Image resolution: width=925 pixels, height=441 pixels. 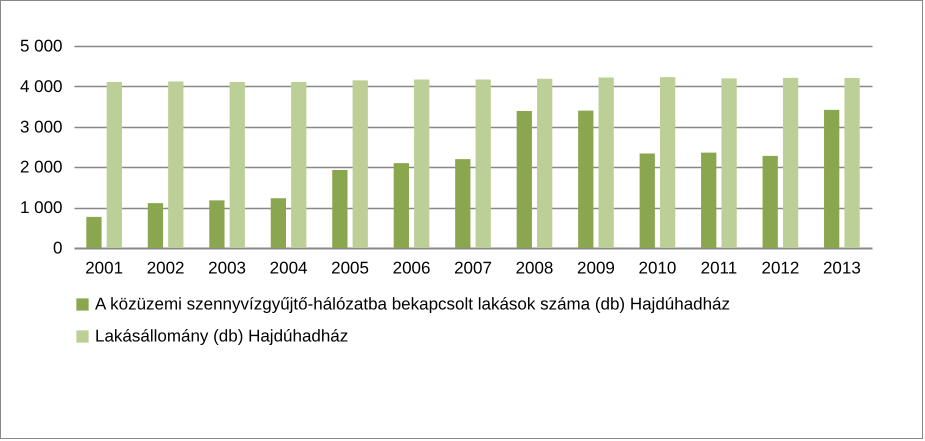 What do you see at coordinates (41, 126) in the screenshot?
I see `y-tick-label: 3 000` at bounding box center [41, 126].